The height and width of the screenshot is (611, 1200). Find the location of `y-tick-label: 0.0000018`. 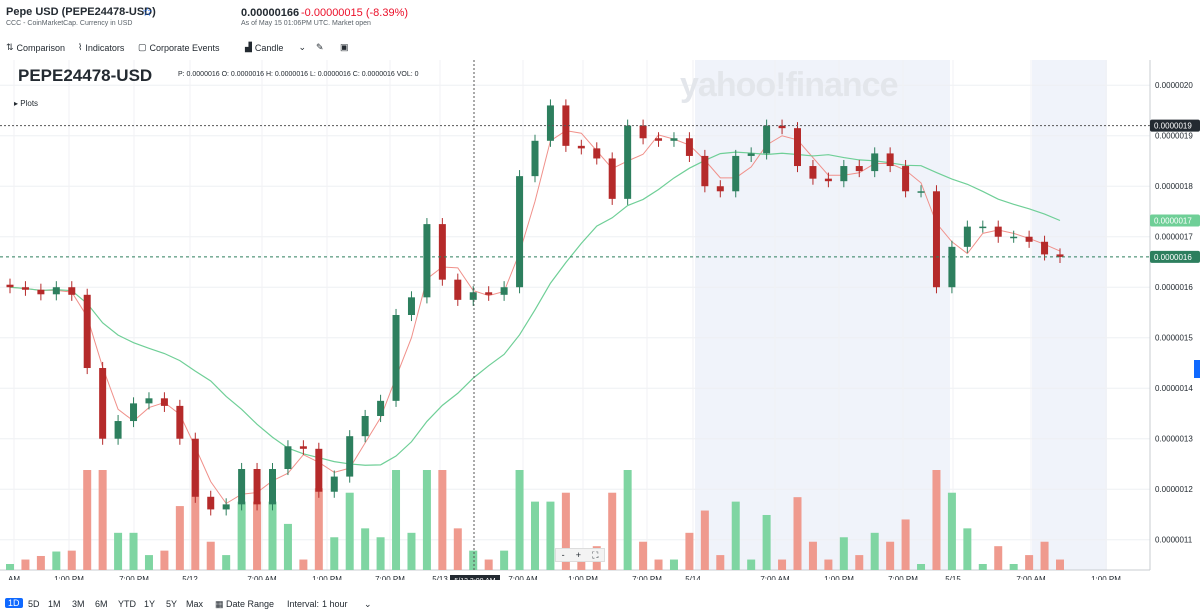

y-tick-label: 0.0000018 is located at coordinates (1174, 186).